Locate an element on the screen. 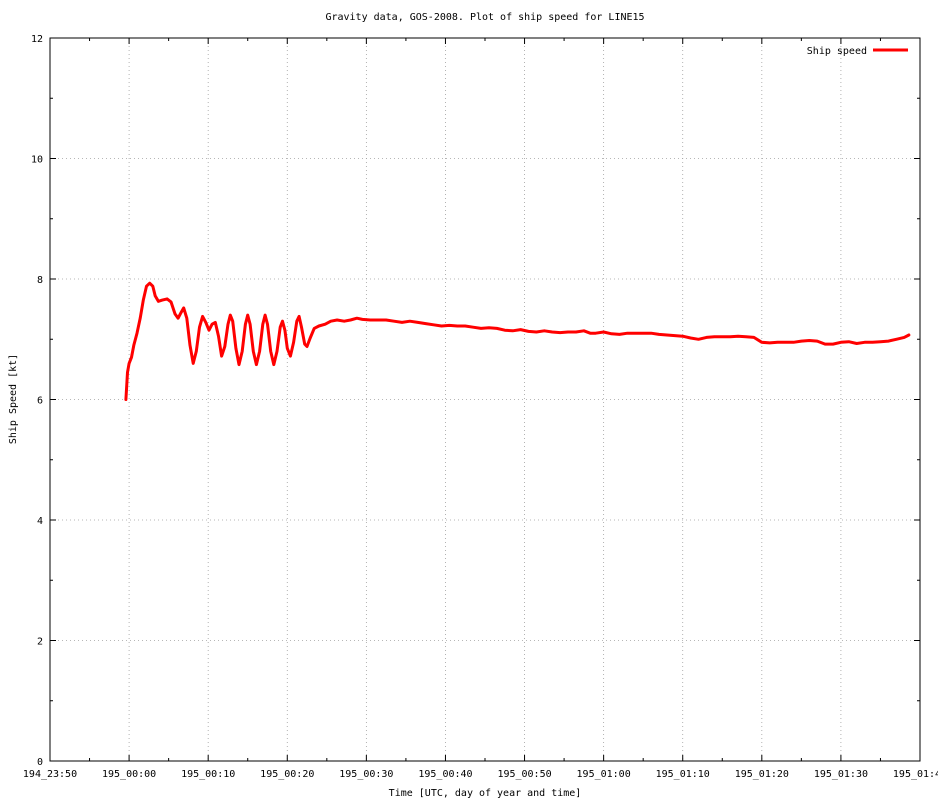  series-layer is located at coordinates (517, 341).